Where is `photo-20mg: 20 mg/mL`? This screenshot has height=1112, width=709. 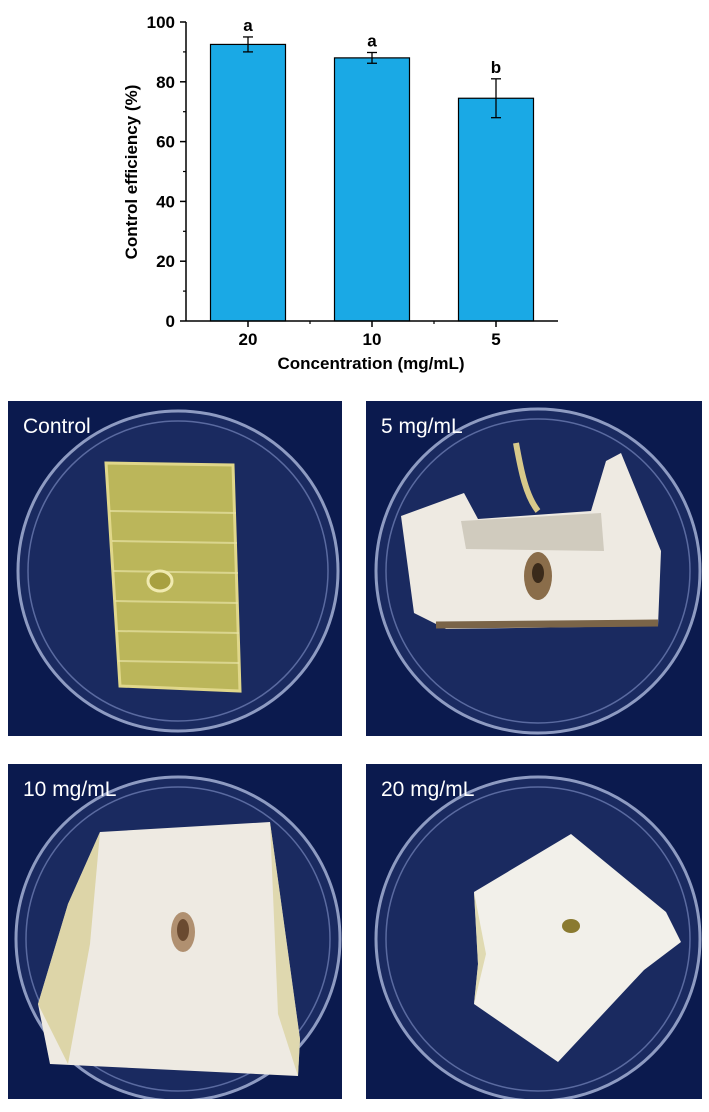
photo-20mg: 20 mg/mL is located at coordinates (534, 931).